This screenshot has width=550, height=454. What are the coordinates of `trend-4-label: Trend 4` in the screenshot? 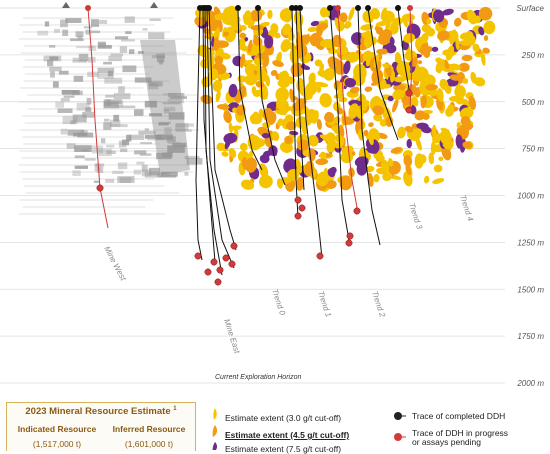 It's located at (466, 208).